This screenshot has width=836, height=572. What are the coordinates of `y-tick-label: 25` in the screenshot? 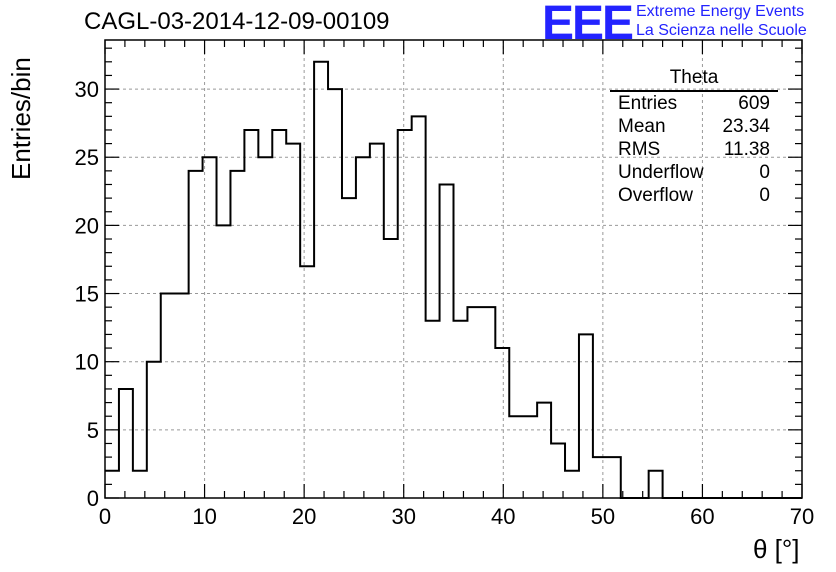 It's located at (87, 157).